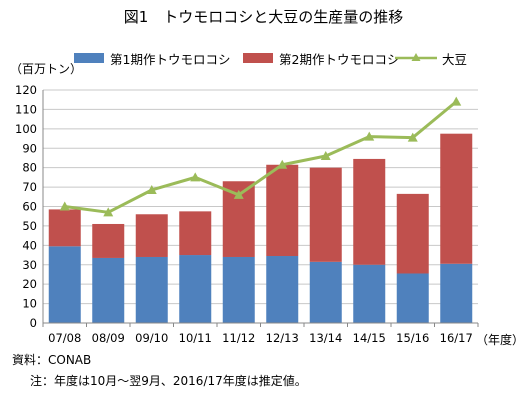  I want to click on x-tick-label: 15/16, so click(412, 338).